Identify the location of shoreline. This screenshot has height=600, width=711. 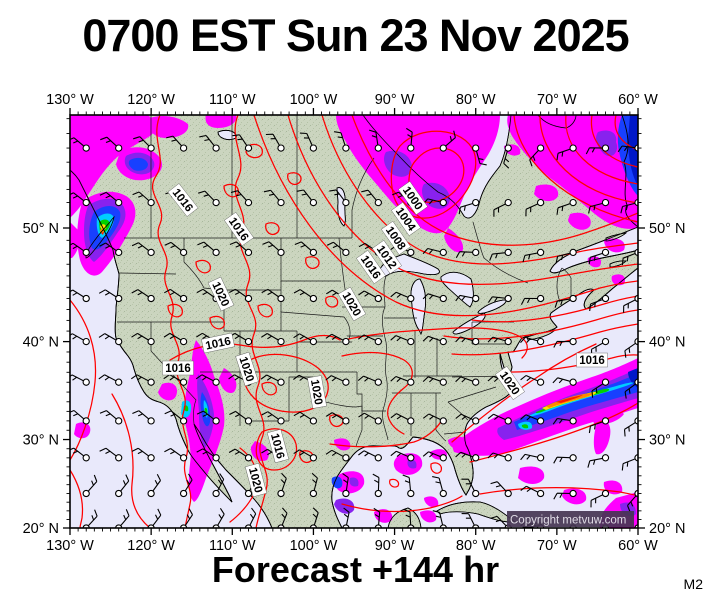
(437, 167).